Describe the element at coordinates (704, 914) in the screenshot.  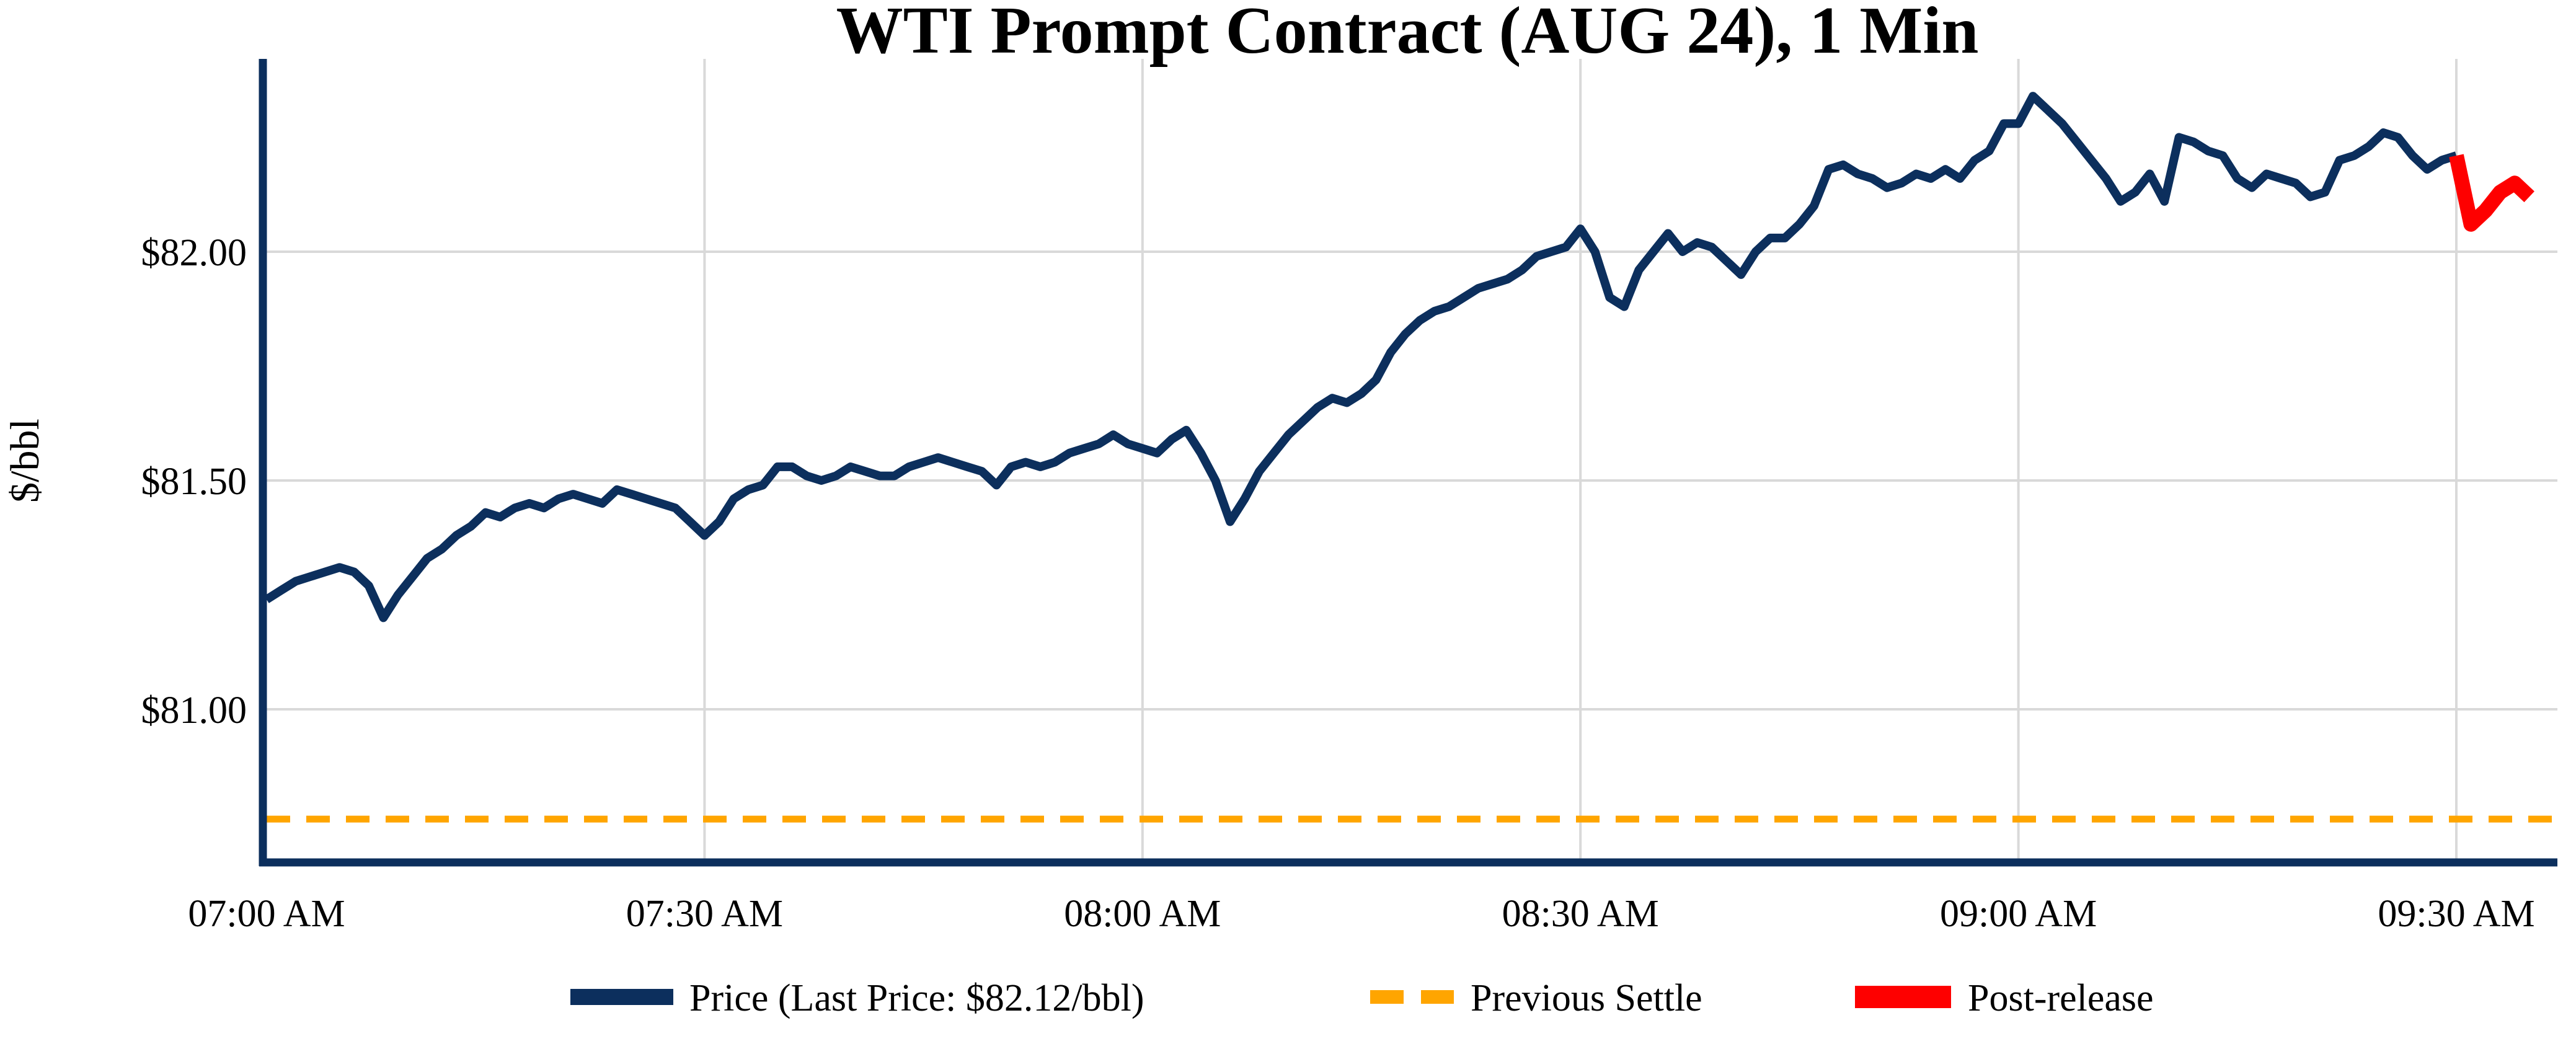
I see `x-tick-label: 07:30 AM` at that location.